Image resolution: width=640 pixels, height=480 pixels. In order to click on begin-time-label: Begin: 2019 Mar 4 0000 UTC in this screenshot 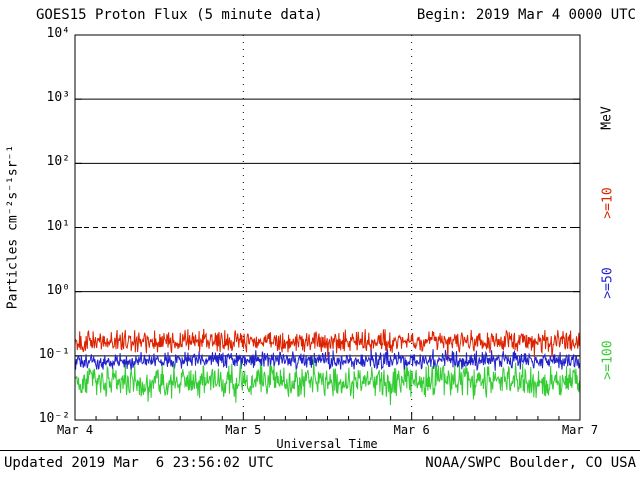, I will do `click(526, 15)`.